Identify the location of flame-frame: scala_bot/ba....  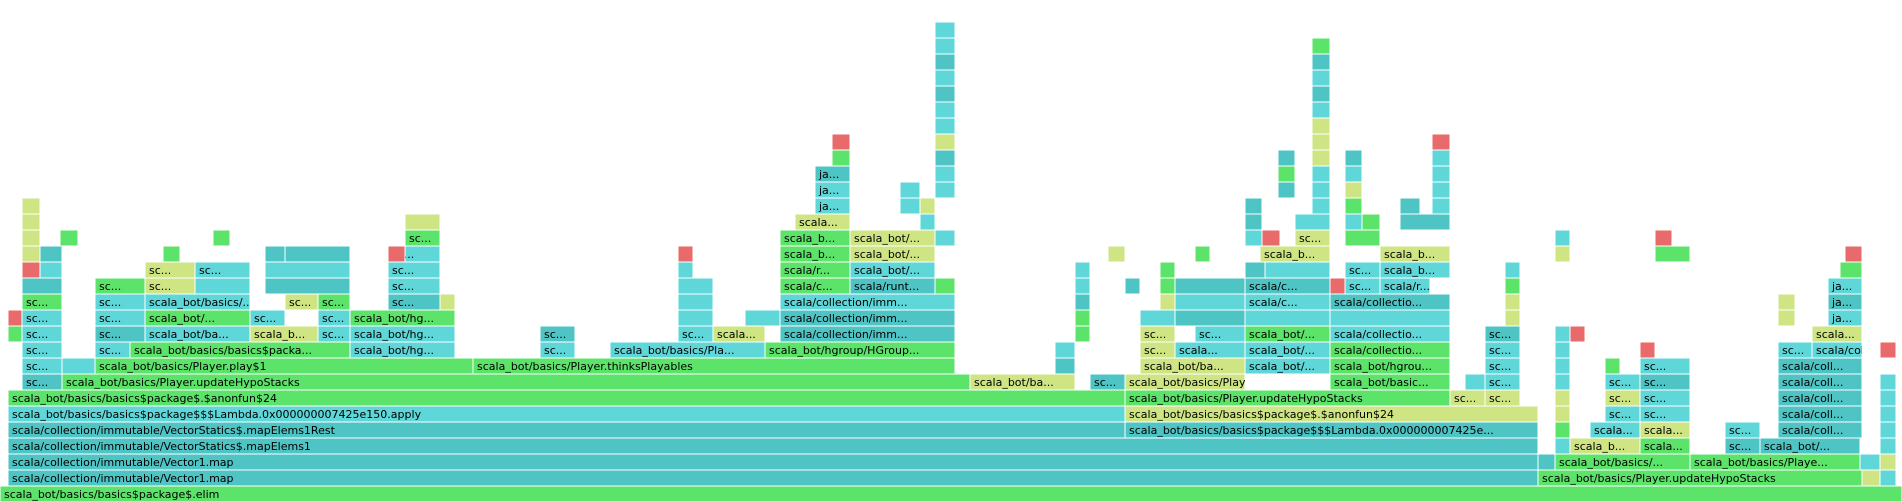
(1022, 382).